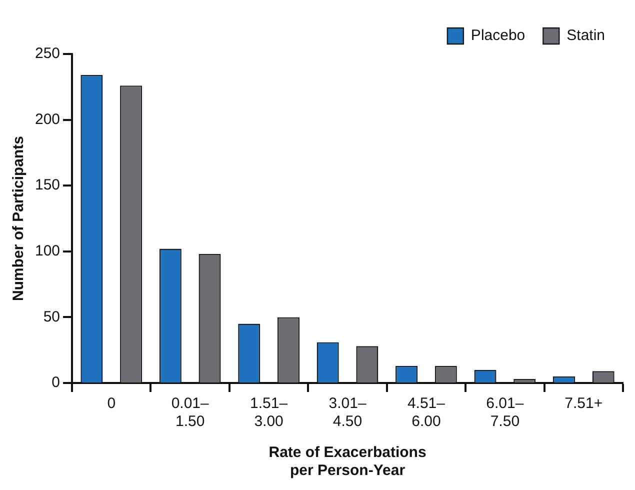 Image resolution: width=635 pixels, height=490 pixels. Describe the element at coordinates (47, 185) in the screenshot. I see `y-tick-label: 150` at that location.